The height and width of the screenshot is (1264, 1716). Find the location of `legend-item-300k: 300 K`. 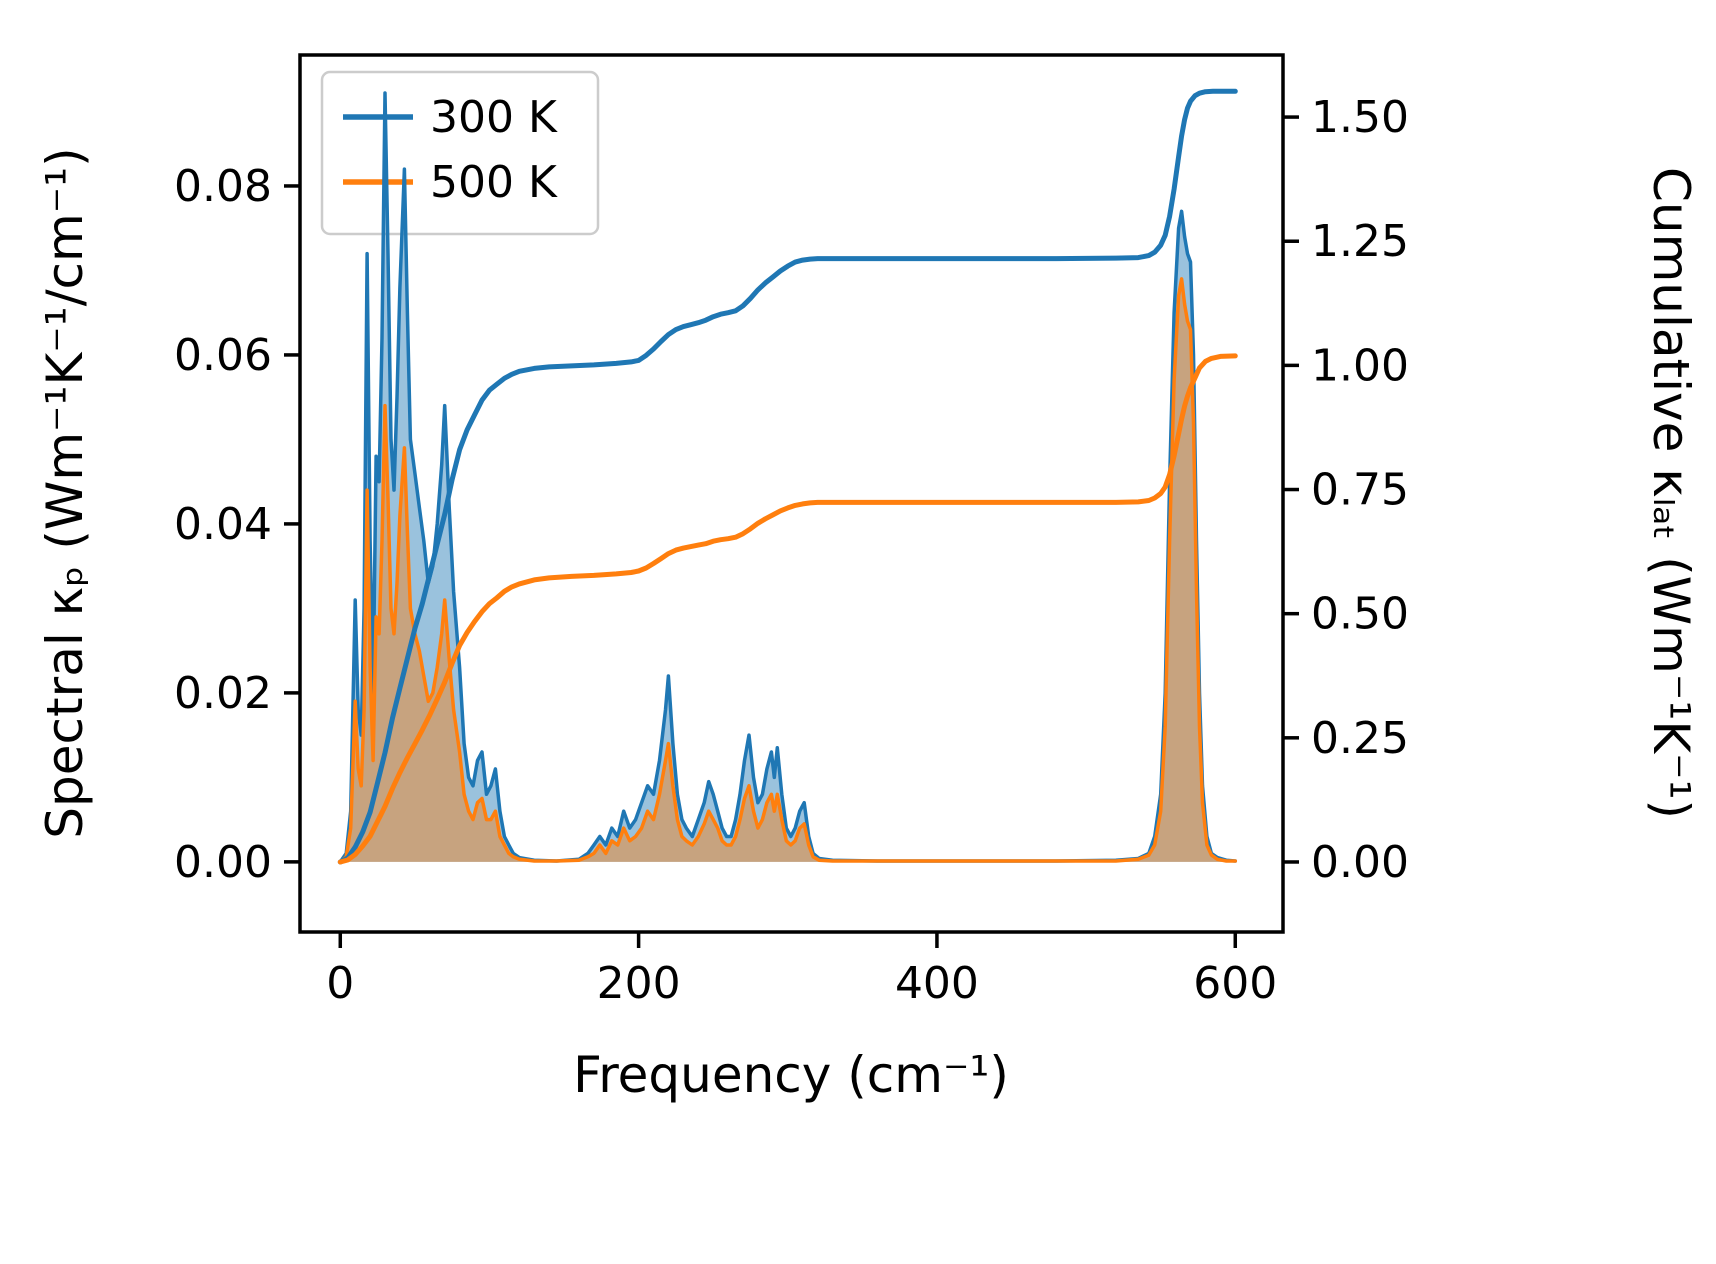

legend-item-300k: 300 K is located at coordinates (450, 117).